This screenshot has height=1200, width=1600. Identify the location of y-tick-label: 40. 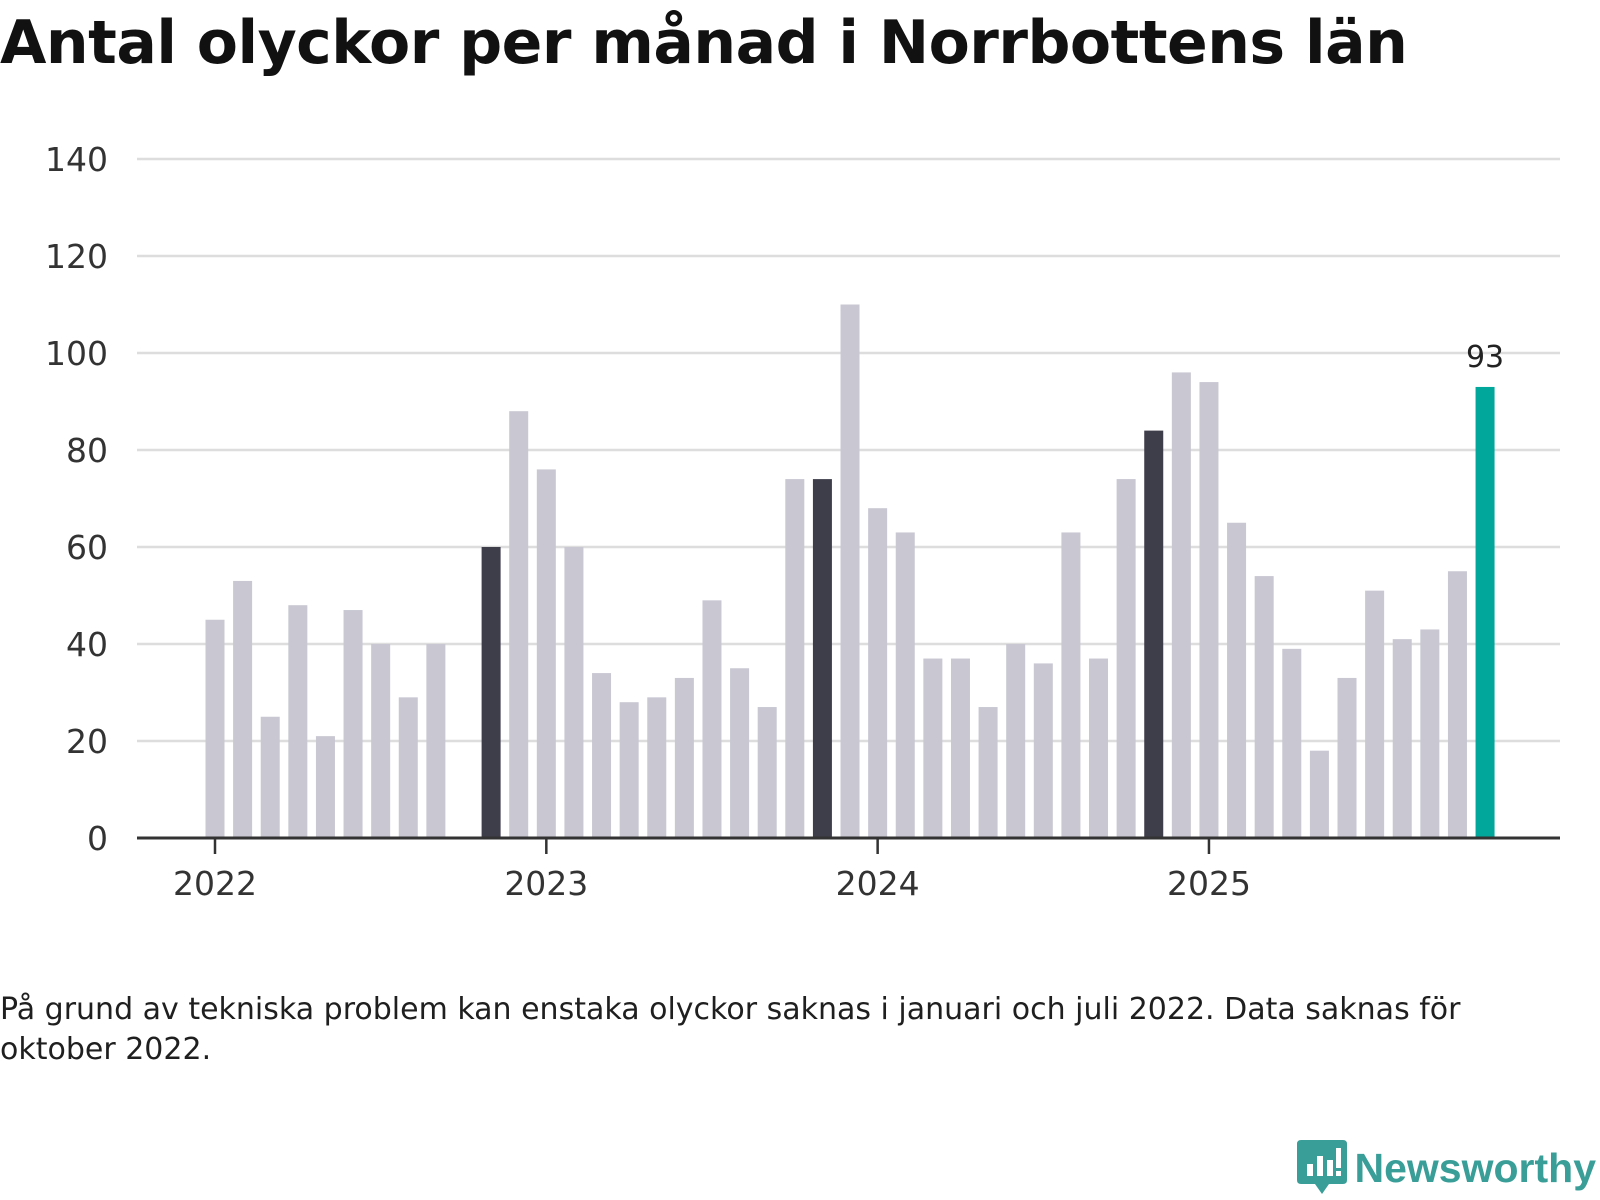
(87, 644).